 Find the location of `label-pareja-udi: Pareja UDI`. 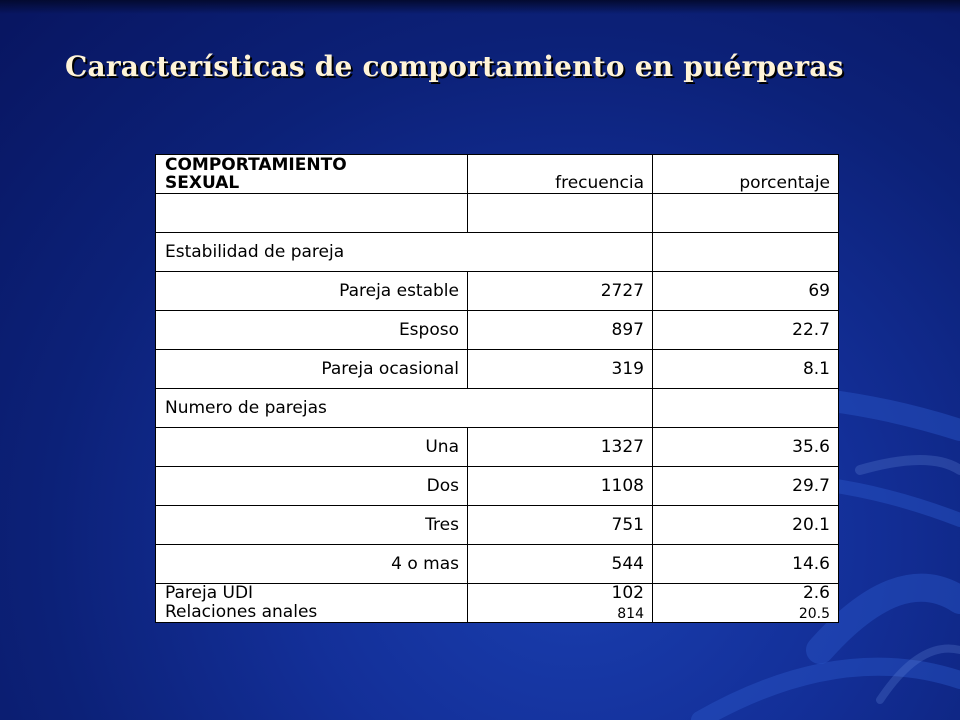

label-pareja-udi: Pareja UDI is located at coordinates (209, 593).